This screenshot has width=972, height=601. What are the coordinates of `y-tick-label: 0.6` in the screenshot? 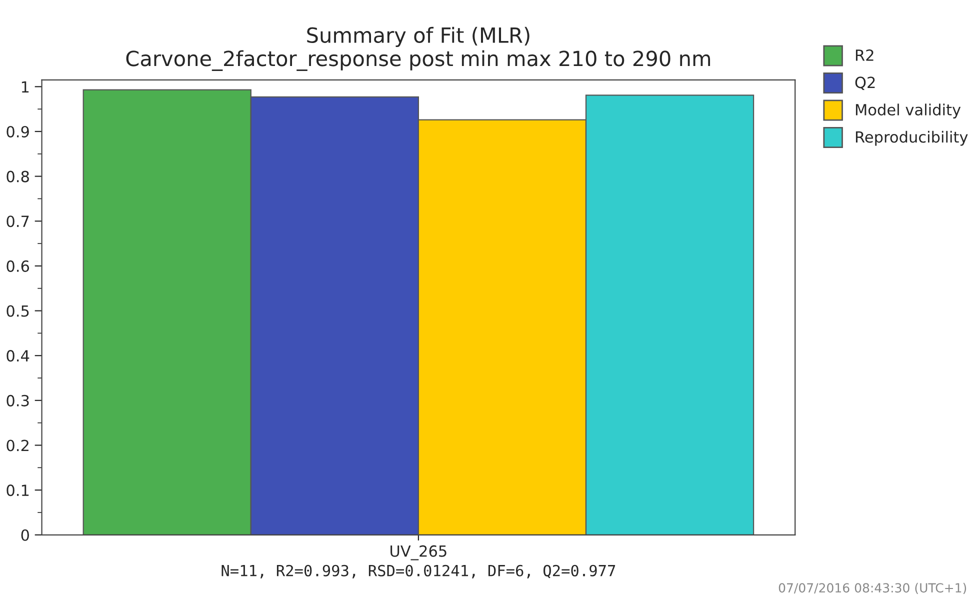 It's located at (18, 266).